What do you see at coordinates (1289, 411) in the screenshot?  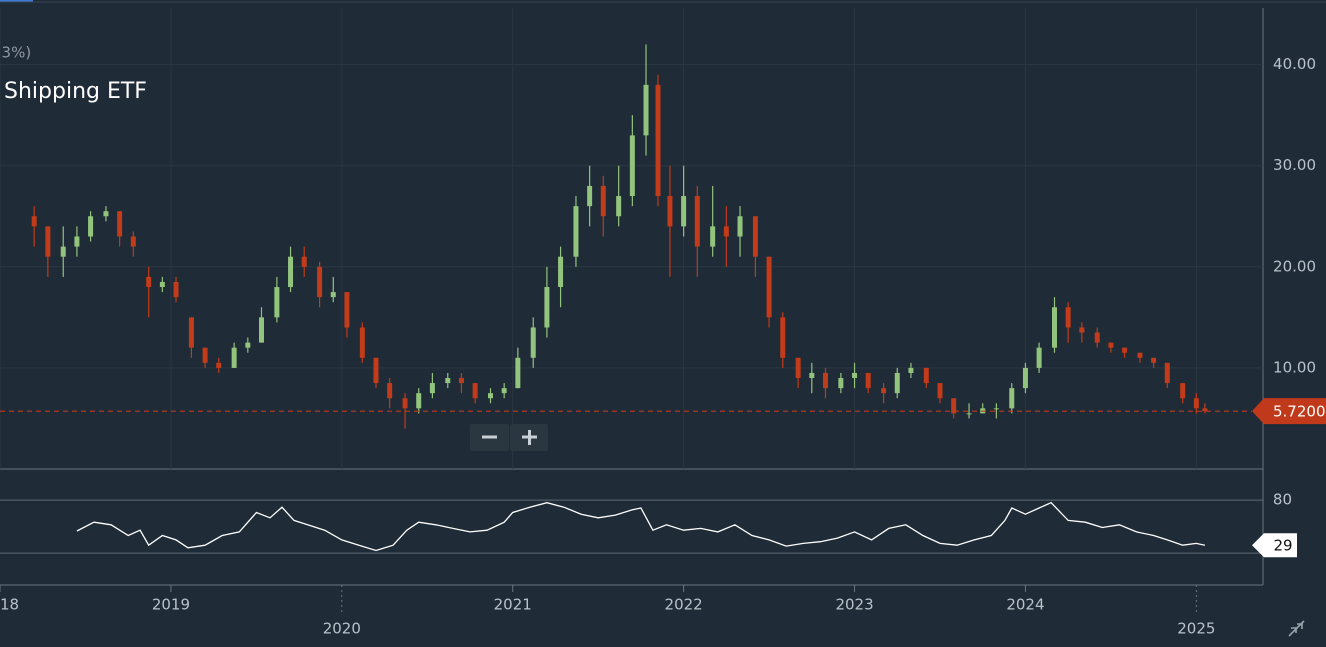 I see `last-price-tag` at bounding box center [1289, 411].